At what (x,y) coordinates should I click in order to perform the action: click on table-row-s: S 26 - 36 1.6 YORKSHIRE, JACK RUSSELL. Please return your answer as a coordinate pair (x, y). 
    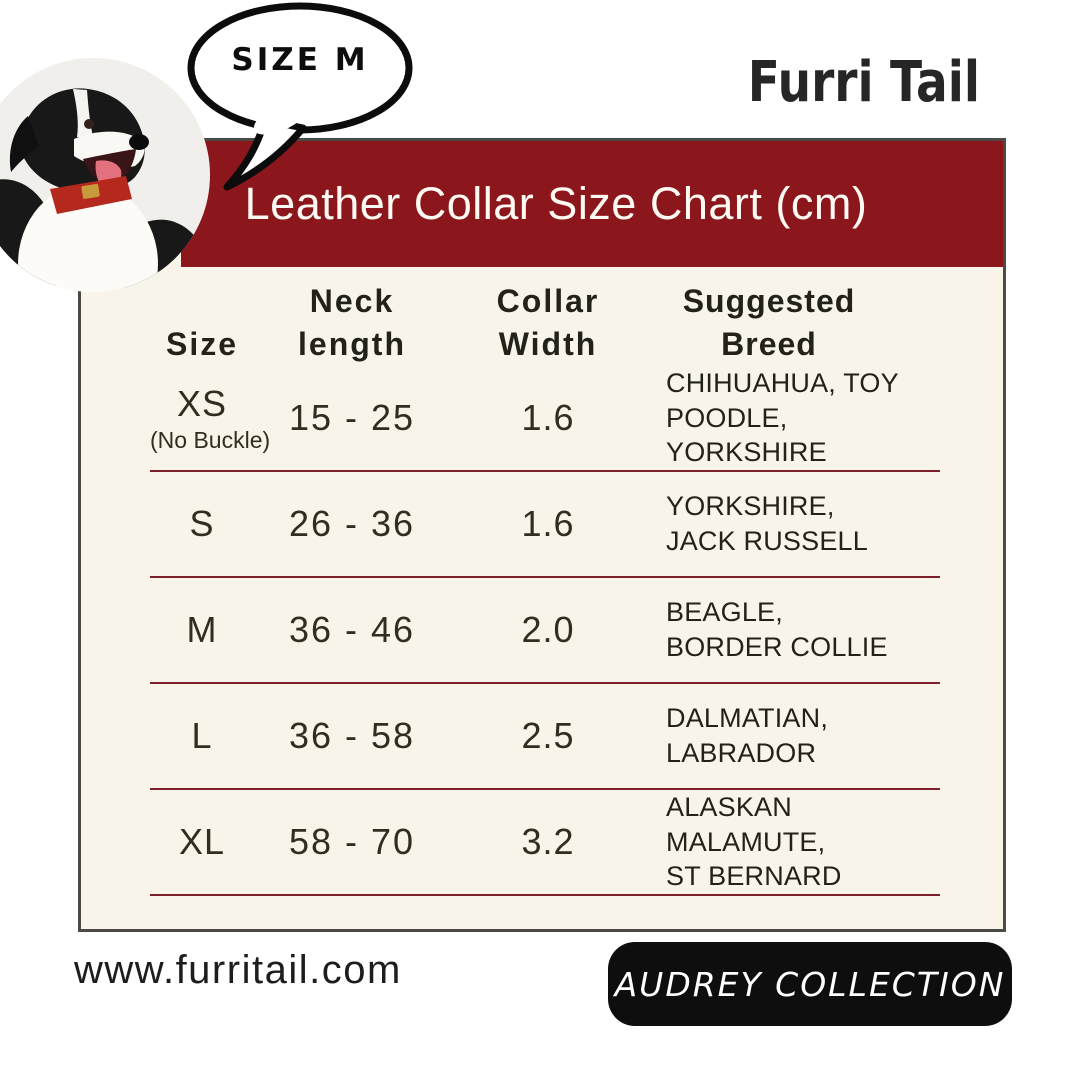
    Looking at the image, I should click on (545, 525).